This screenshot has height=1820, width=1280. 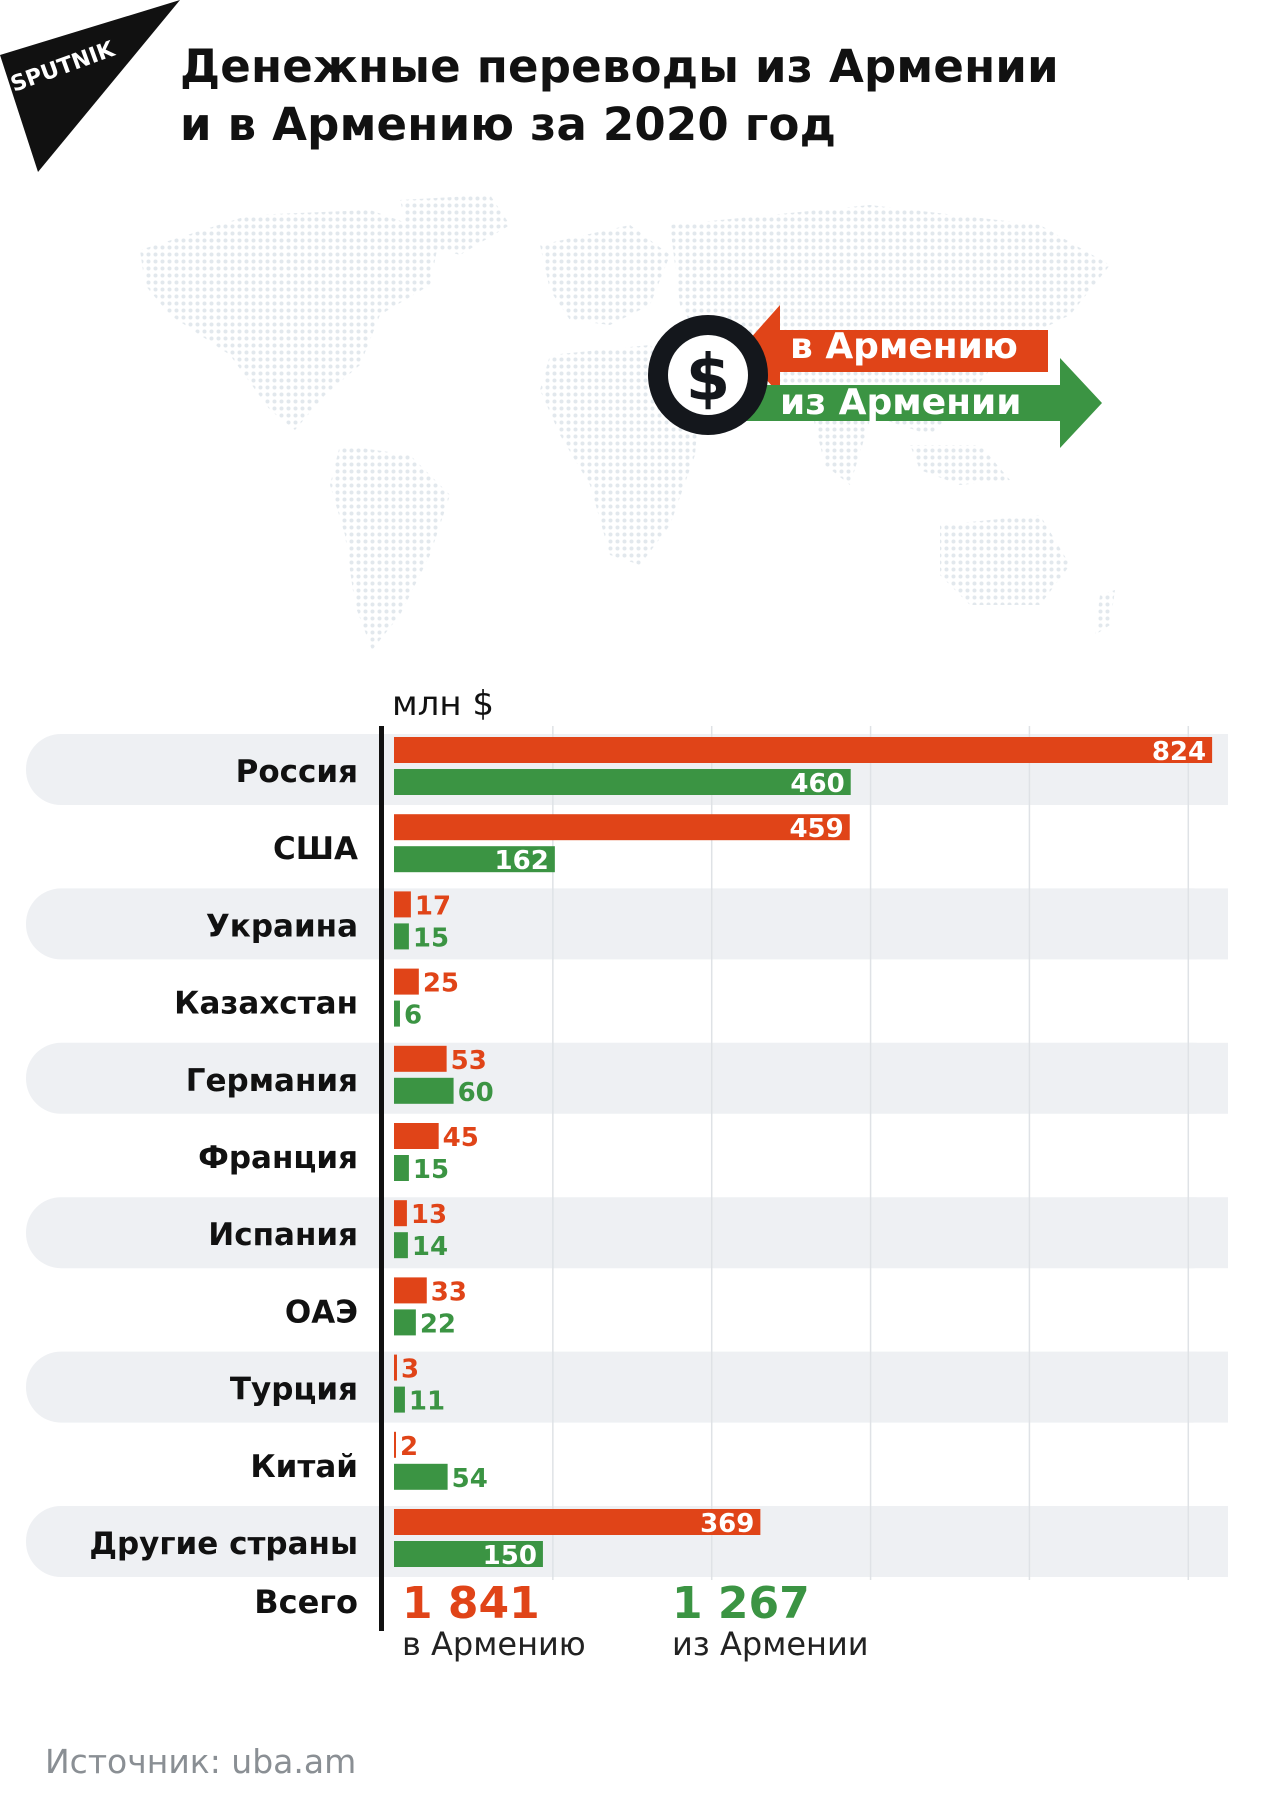 I want to click on category-label: Другие страны, so click(x=223, y=1544).